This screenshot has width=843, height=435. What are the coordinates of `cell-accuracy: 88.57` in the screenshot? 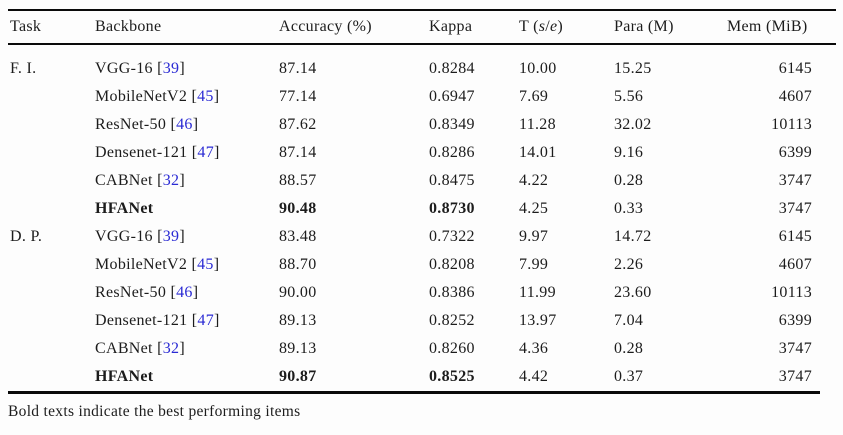 It's located at (298, 180).